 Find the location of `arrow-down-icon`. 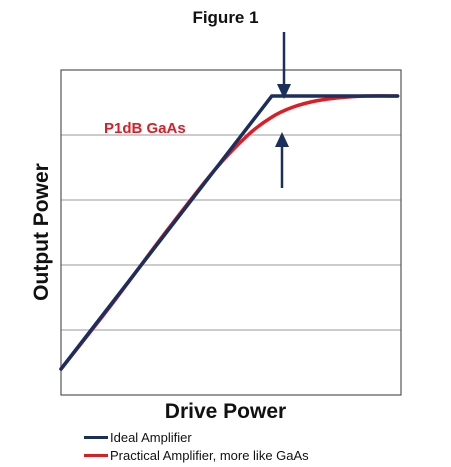

arrow-down-icon is located at coordinates (284, 65).